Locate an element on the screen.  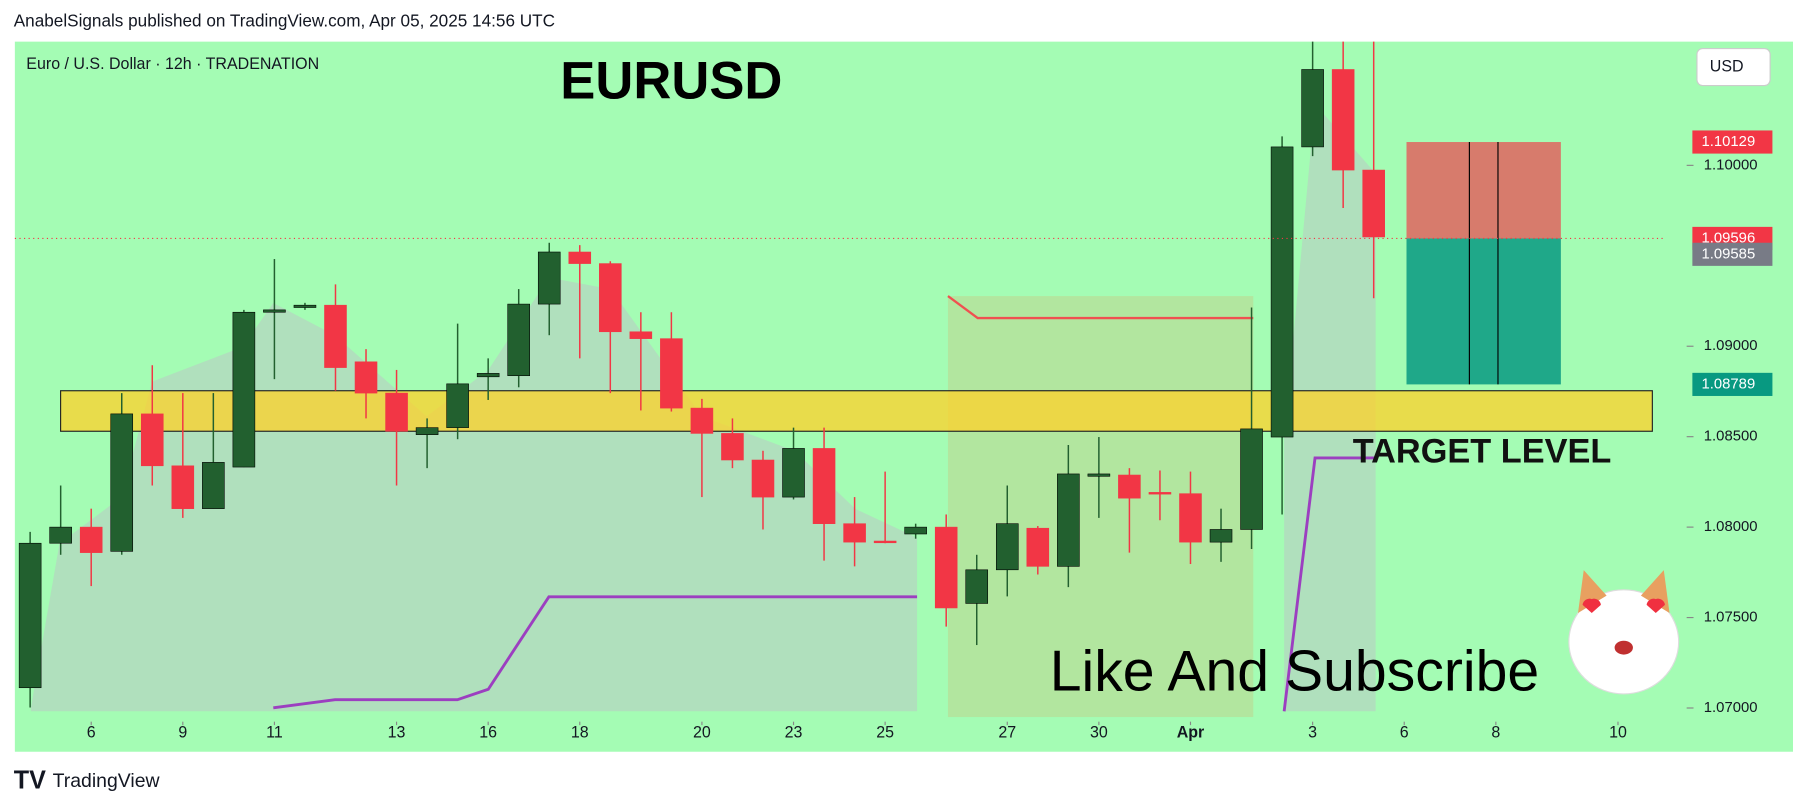
currency-button is located at coordinates (1733, 67).